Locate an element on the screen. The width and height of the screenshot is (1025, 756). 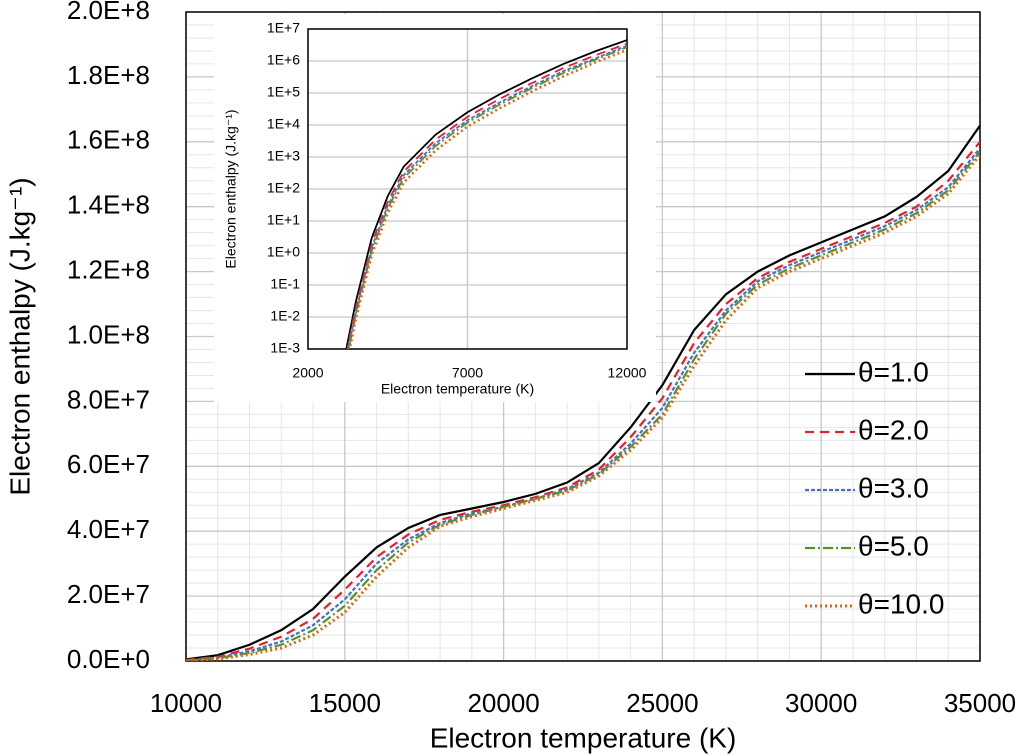
y-tick-label: 8.0E+7 is located at coordinates (108, 399).